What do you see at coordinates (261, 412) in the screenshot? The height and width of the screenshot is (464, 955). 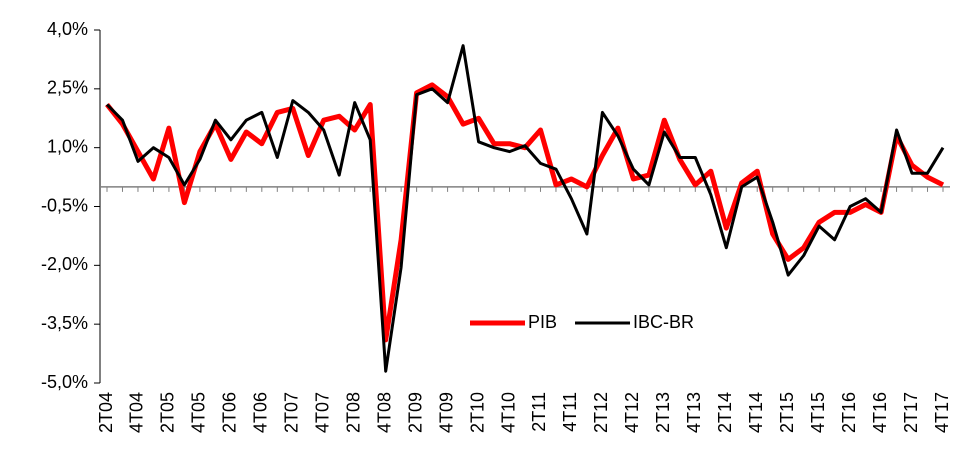 I see `x-tick-label: 4T06` at bounding box center [261, 412].